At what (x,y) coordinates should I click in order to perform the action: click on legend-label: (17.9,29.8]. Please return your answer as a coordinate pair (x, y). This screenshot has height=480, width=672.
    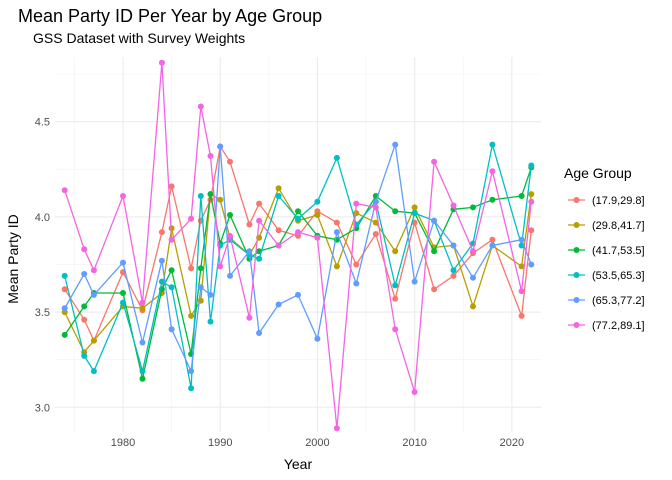
    Looking at the image, I should click on (618, 201).